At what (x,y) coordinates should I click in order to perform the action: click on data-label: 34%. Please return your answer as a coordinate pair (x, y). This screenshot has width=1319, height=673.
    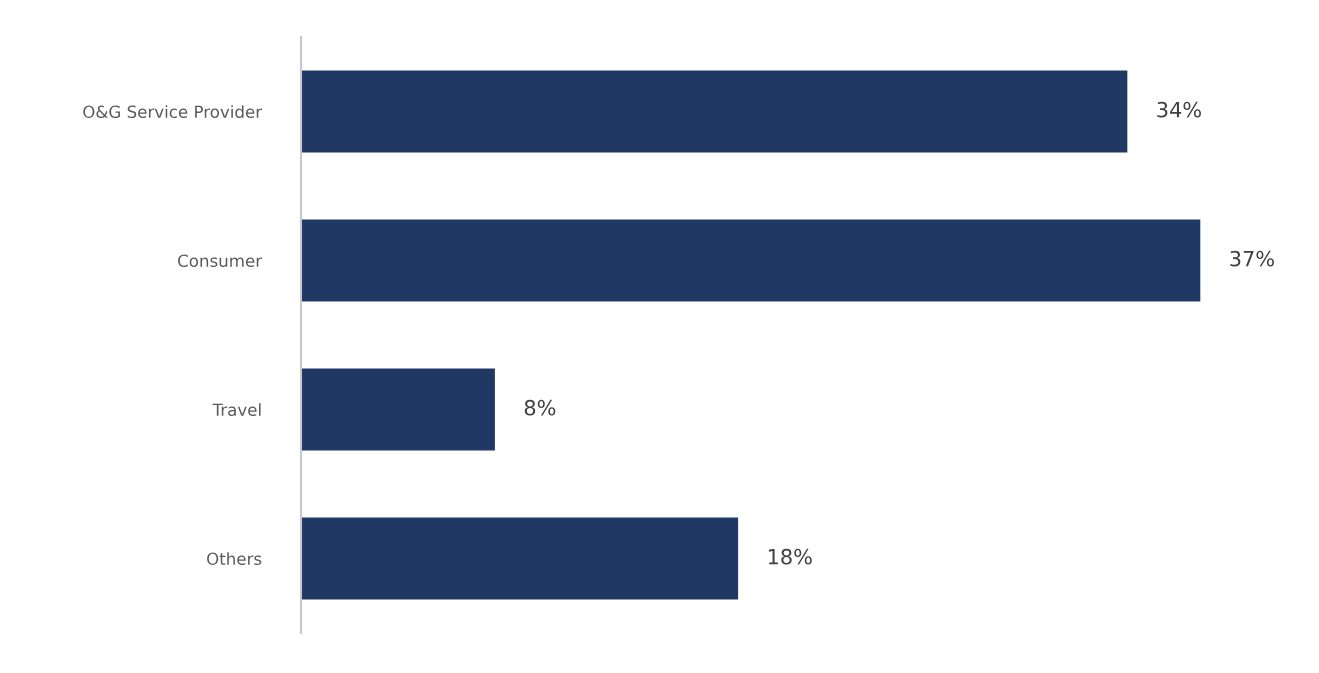
    Looking at the image, I should click on (1179, 109).